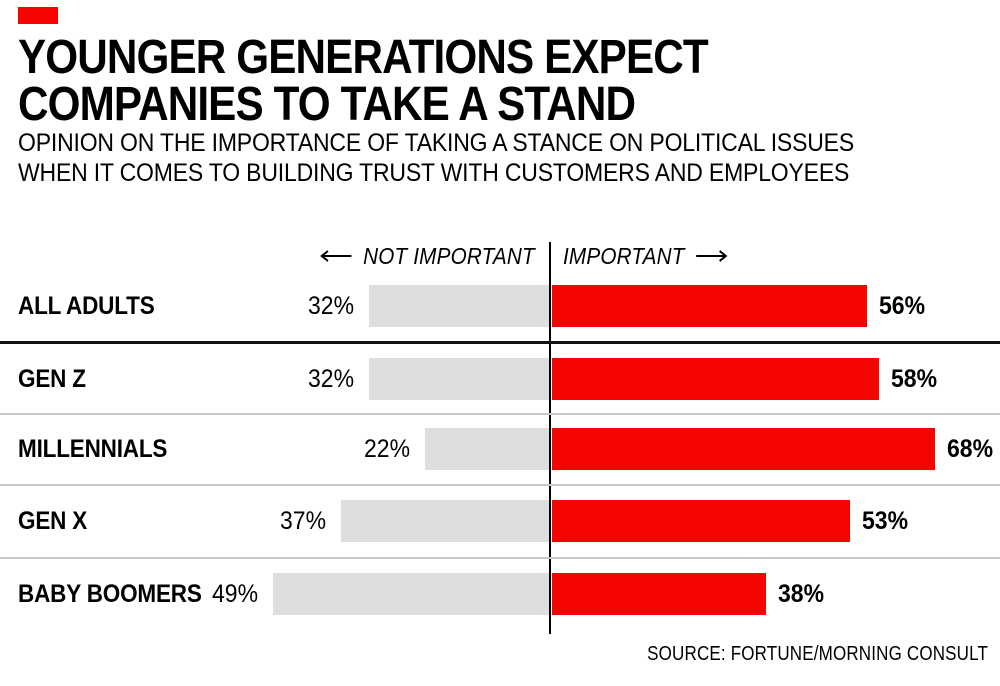 This screenshot has width=1000, height=686. What do you see at coordinates (386, 449) in the screenshot?
I see `left-value-label: 22%` at bounding box center [386, 449].